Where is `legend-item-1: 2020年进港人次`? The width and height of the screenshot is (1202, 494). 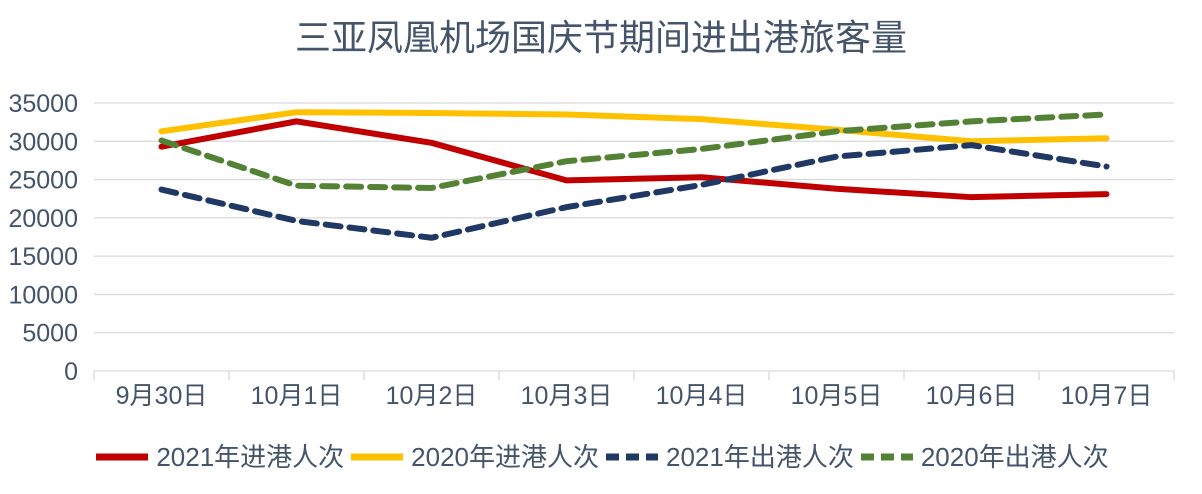
legend-item-1: 2020年进港人次 is located at coordinates (473, 457).